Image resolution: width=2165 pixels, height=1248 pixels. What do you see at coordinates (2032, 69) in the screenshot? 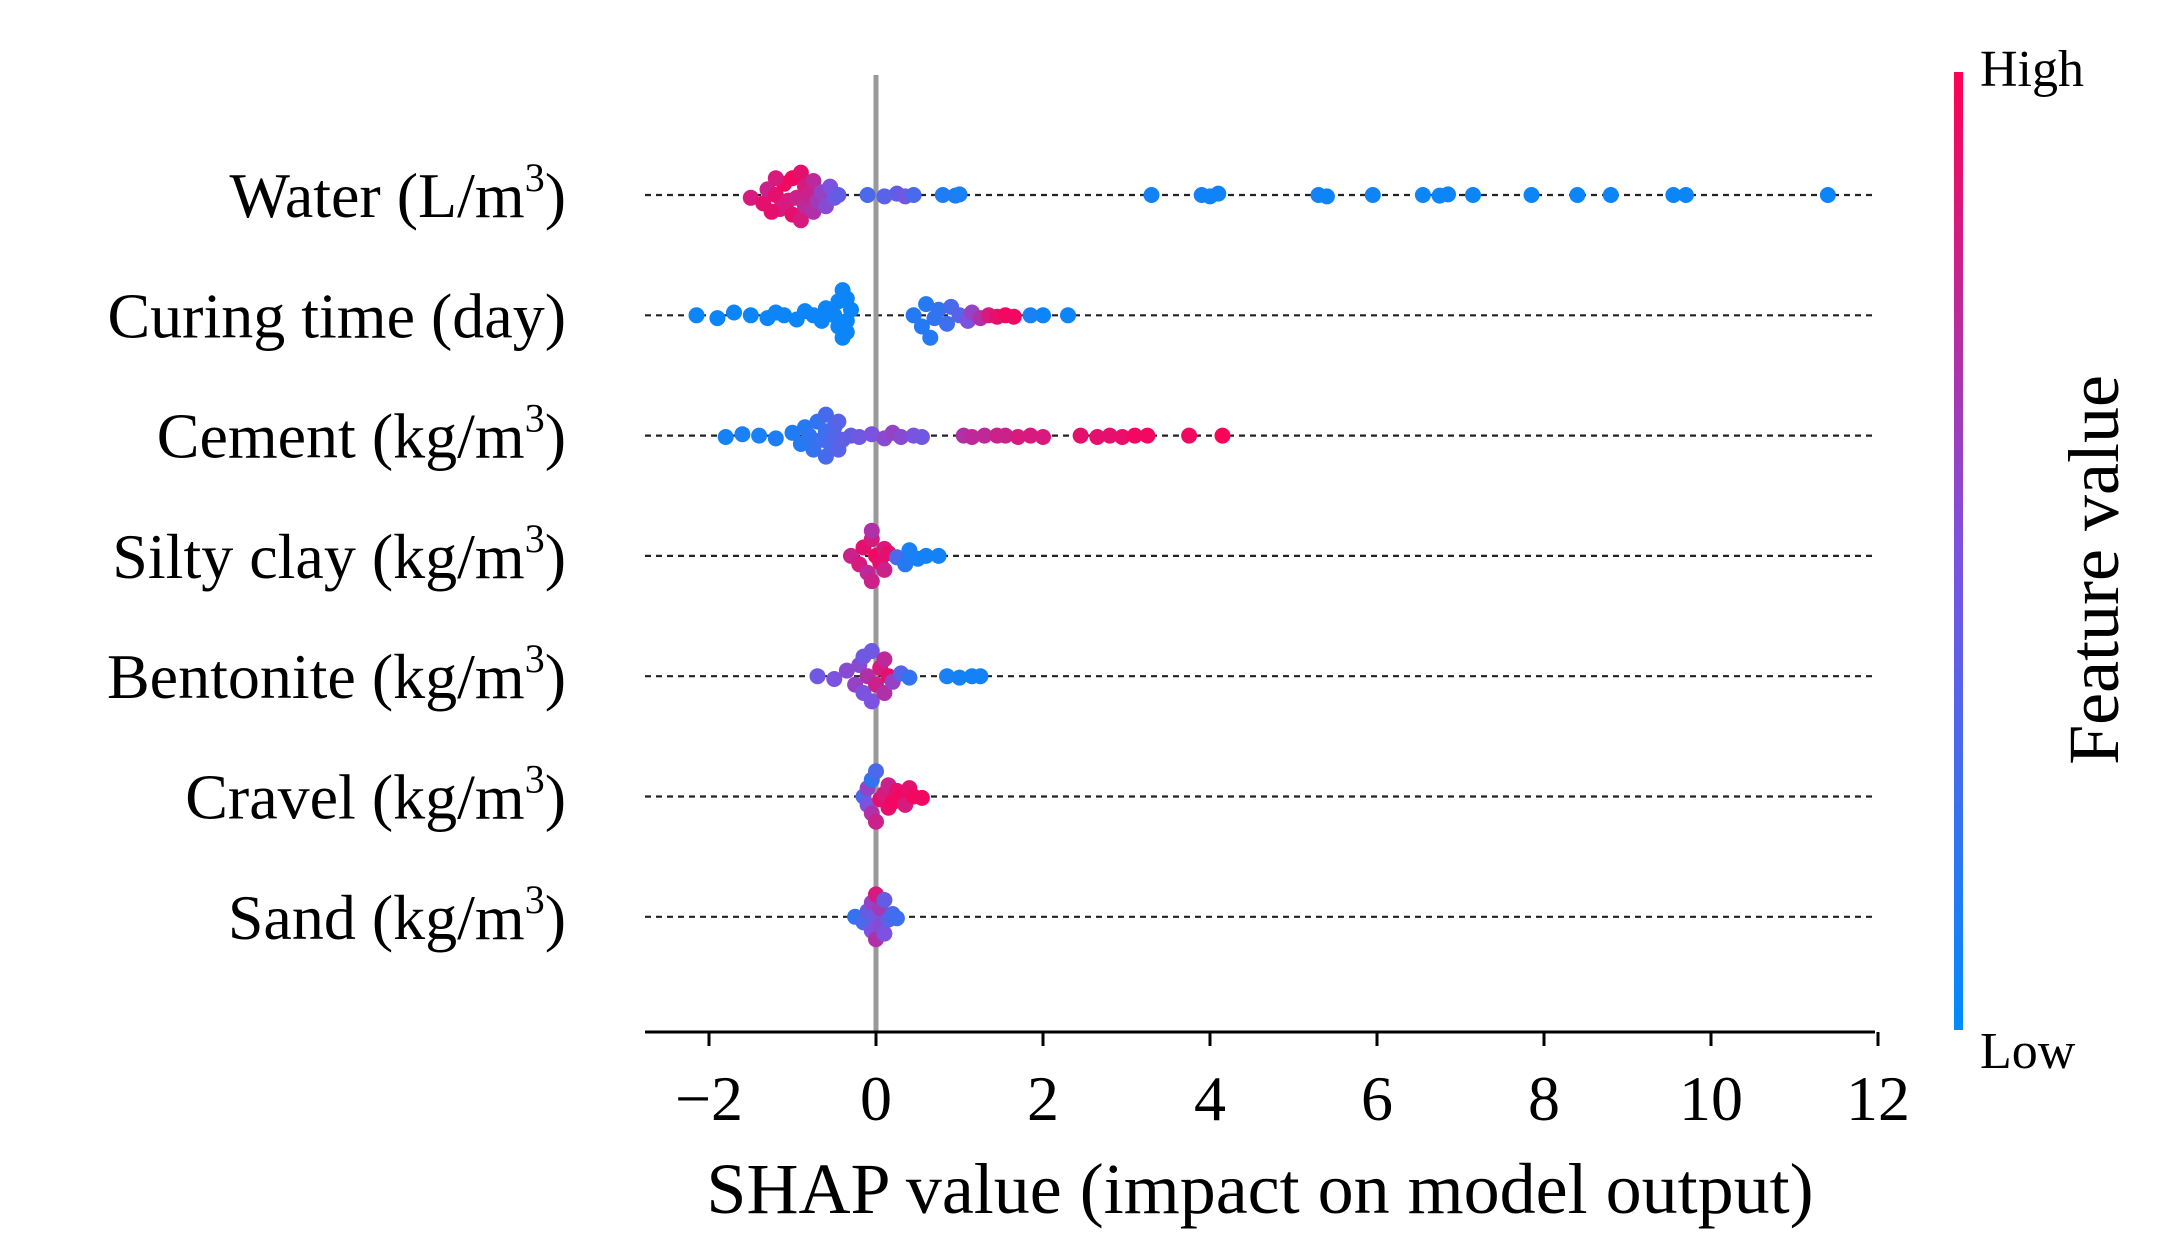
I see `colorbar-high-label: High` at bounding box center [2032, 69].